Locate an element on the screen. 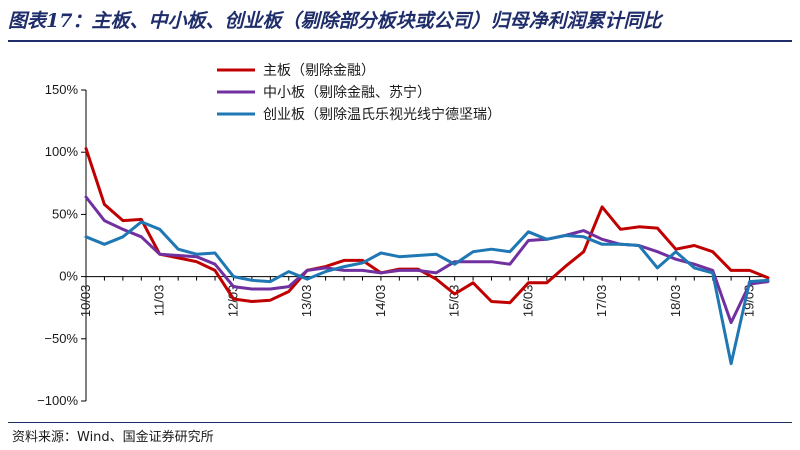 The image size is (800, 450). x-tick-label: 14/03 is located at coordinates (380, 301).